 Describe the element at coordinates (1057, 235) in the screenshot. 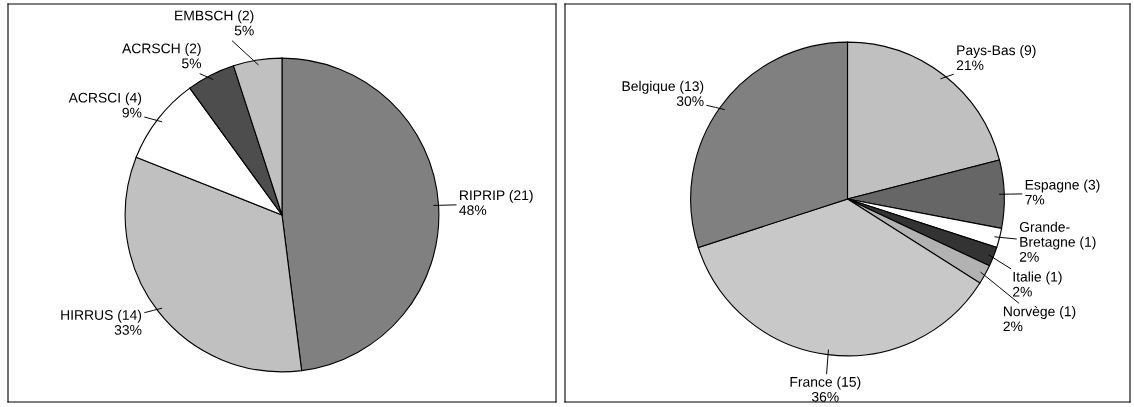

I see `slice-label: Grande-Bretagne (1)` at that location.